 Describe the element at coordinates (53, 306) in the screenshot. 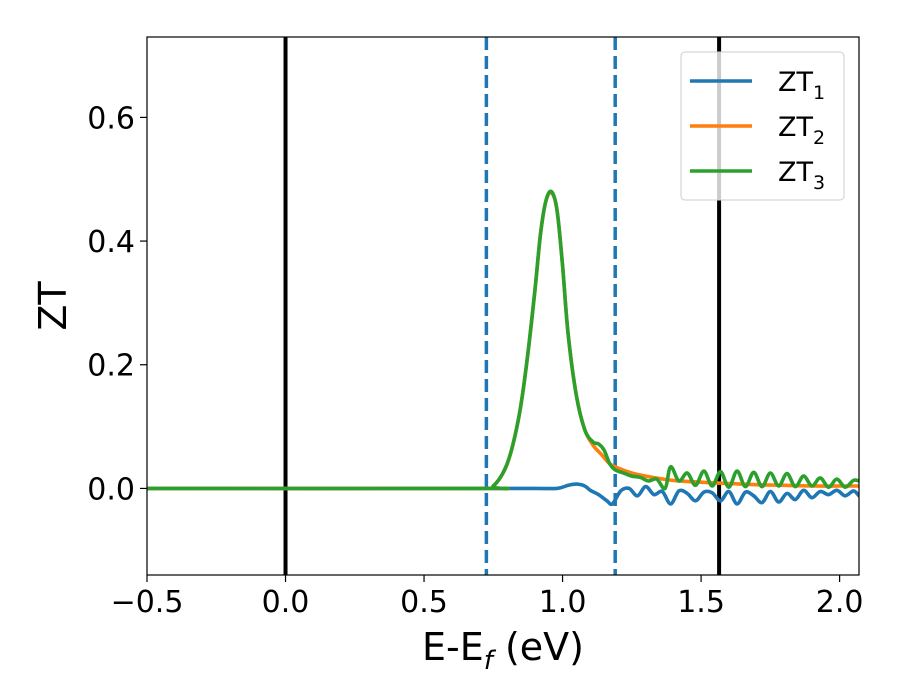

I see `y-axis-label: ZT` at that location.